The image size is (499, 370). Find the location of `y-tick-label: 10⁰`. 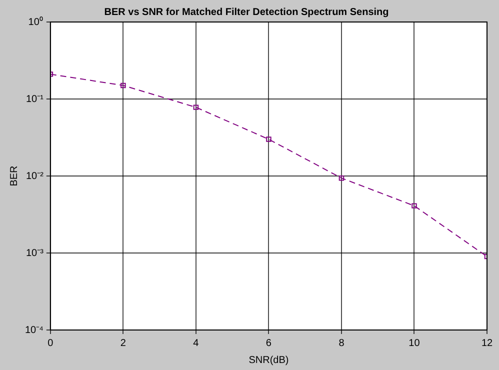

y-tick-label: 10⁰ is located at coordinates (36, 22).